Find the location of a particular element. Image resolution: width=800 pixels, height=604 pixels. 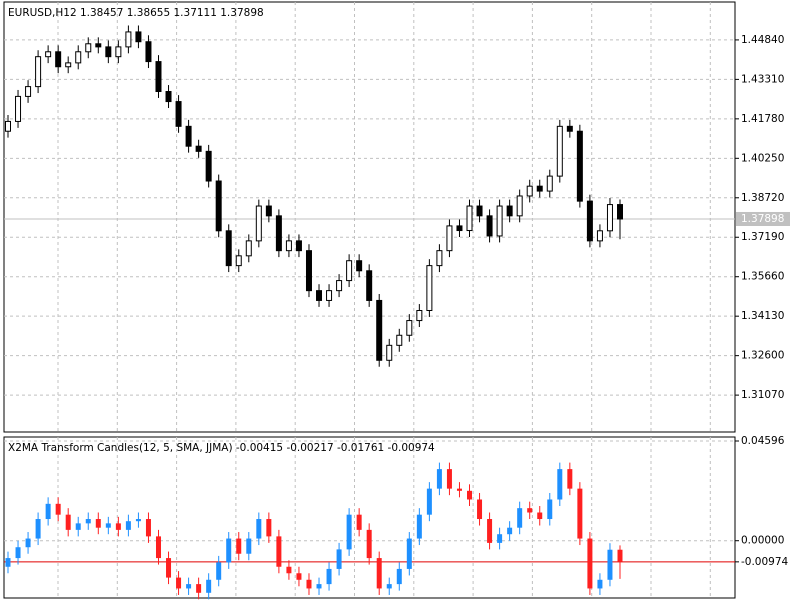

y-tick-label: 1.35660 is located at coordinates (762, 277).